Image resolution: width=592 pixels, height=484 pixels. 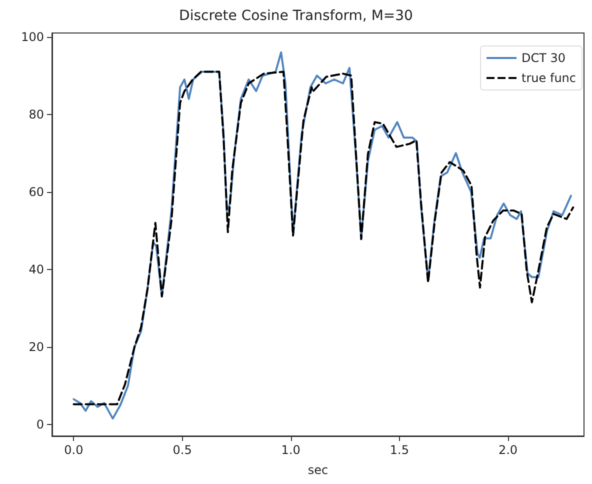 I want to click on chart-title: Discrete Cosine Transform, M=30, so click(x=296, y=16).